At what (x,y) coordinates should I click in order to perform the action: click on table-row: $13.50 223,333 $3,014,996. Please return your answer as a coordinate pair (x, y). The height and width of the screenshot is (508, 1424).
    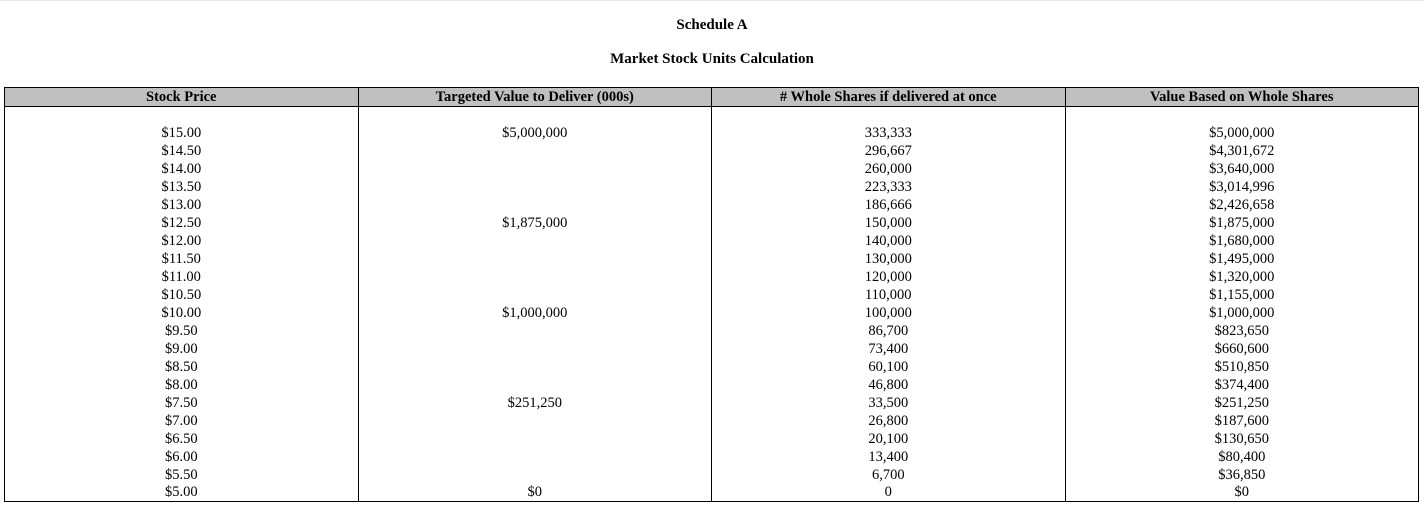
    Looking at the image, I should click on (711, 187).